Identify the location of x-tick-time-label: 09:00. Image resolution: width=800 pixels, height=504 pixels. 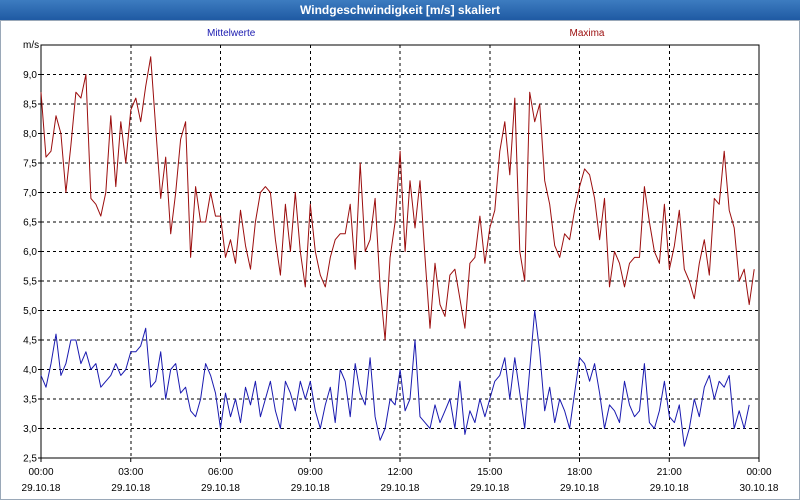
(310, 472).